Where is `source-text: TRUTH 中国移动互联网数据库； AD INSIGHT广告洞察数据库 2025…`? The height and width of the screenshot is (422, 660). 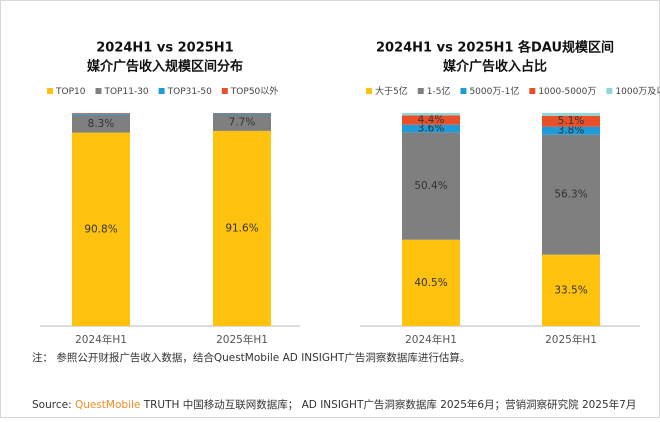
source-text: TRUTH 中国移动互联网数据库； AD INSIGHT广告洞察数据库 2025… is located at coordinates (390, 404).